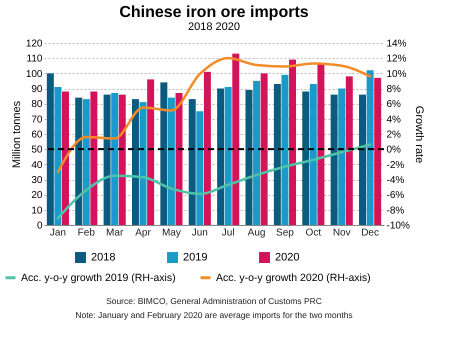  I want to click on legend-label: Acc. y-o-y growth 2020 (RH-axis), so click(293, 278).